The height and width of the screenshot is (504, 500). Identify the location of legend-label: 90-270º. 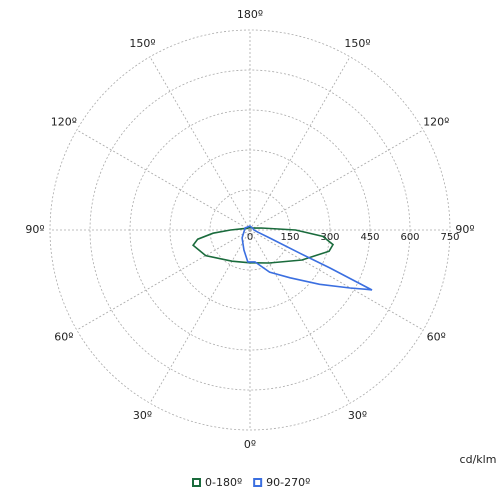
(288, 482).